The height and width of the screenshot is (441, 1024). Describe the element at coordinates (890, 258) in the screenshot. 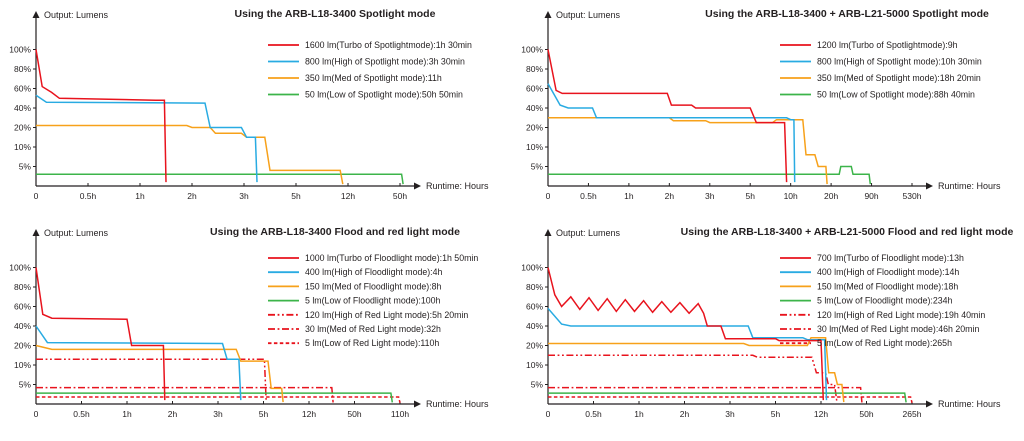

I see `legend-label: 700 lm(Turbo of Floodlight mode):13h` at that location.